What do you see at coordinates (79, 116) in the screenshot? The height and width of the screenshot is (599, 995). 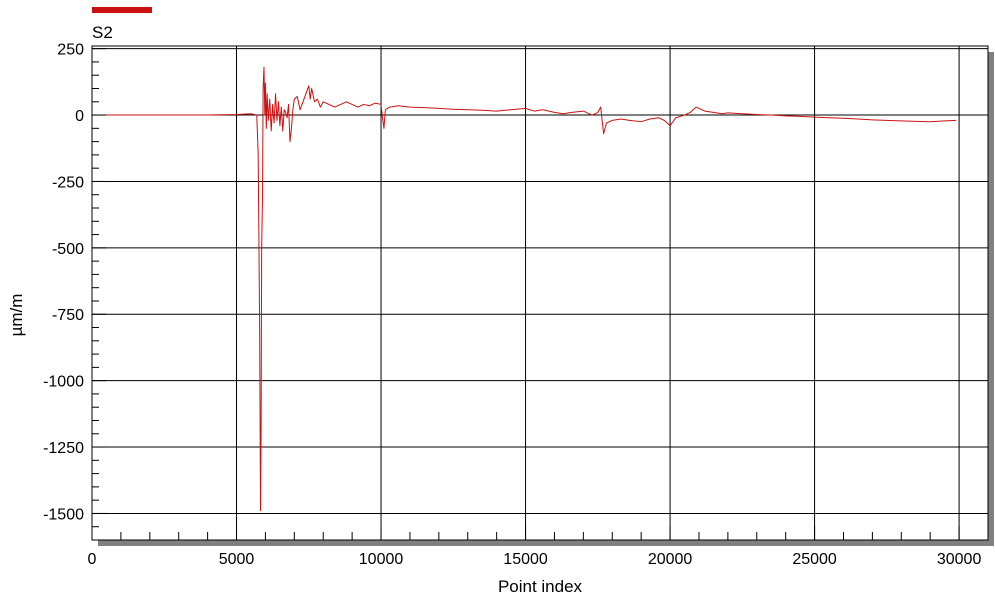 I see `y-tick-label: 0` at bounding box center [79, 116].